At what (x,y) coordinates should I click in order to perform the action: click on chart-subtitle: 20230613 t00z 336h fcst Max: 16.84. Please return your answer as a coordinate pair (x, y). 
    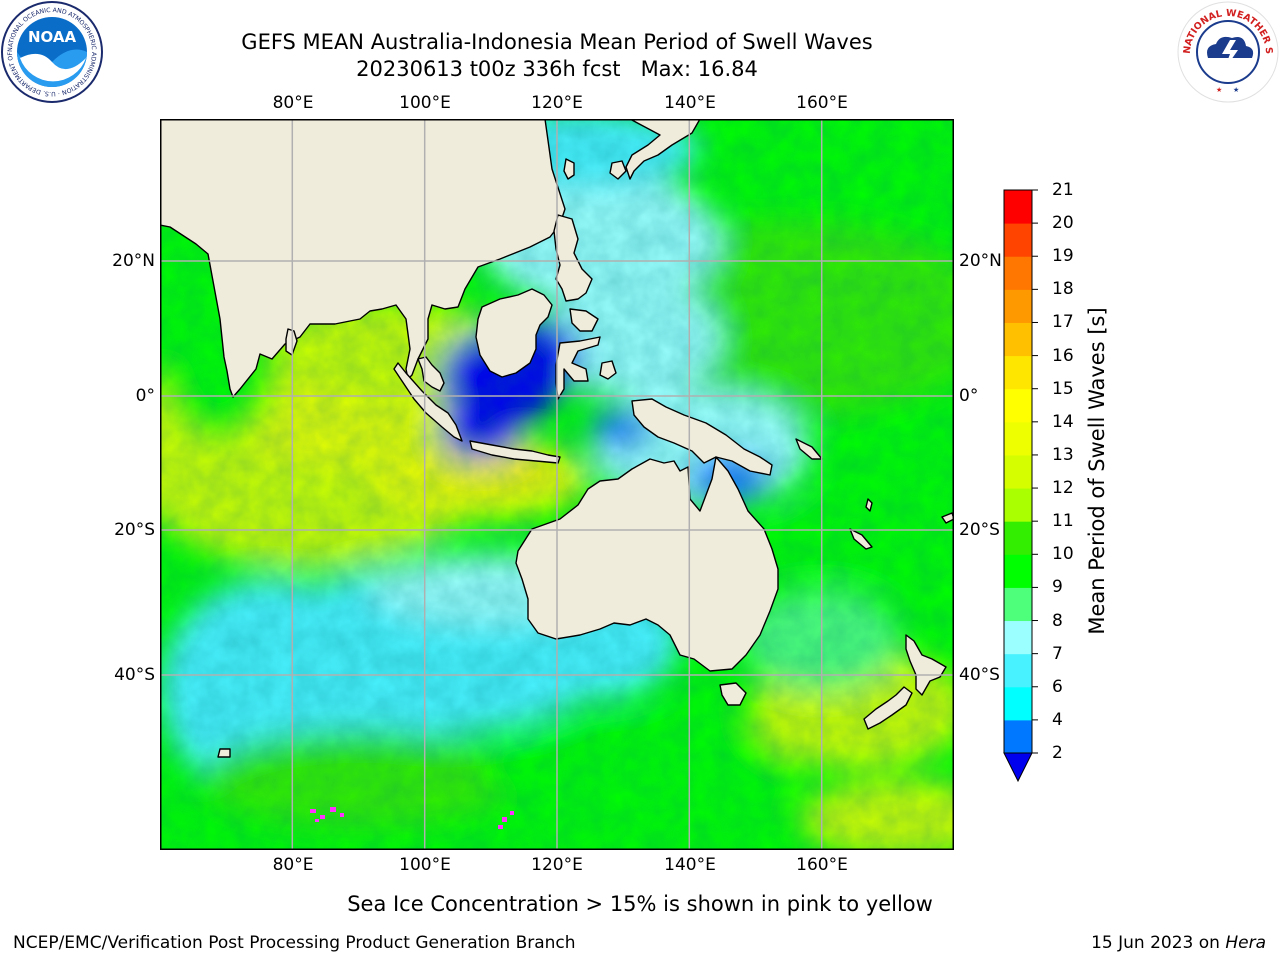
    Looking at the image, I should click on (557, 69).